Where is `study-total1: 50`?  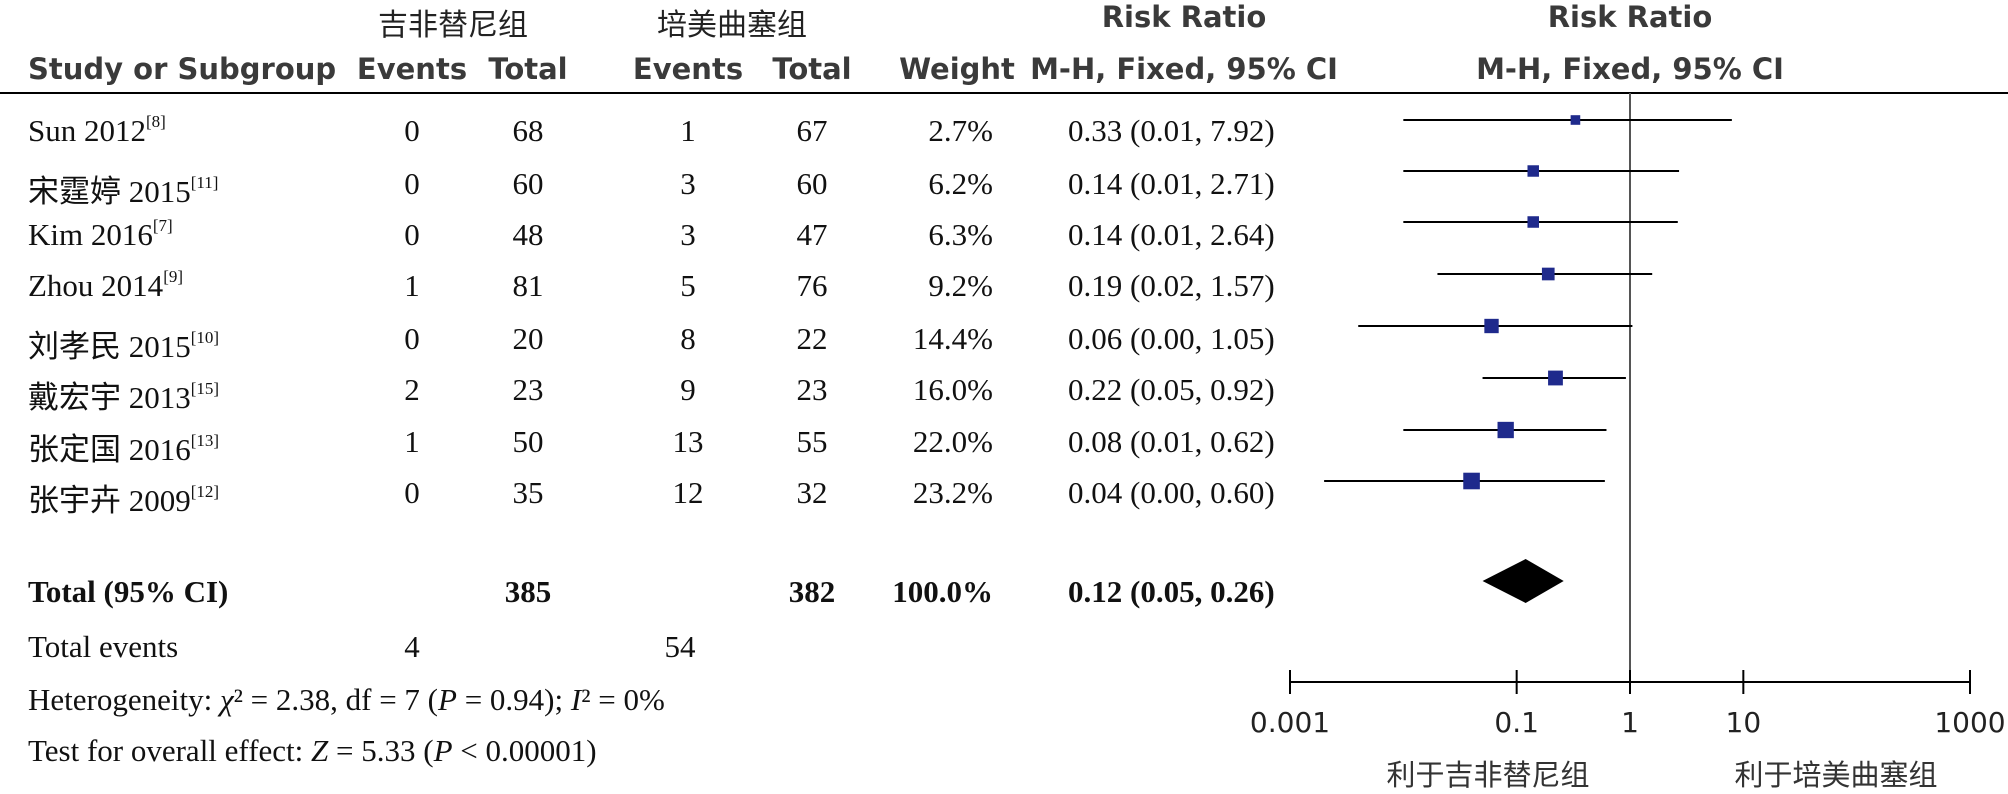
study-total1: 50 is located at coordinates (528, 441).